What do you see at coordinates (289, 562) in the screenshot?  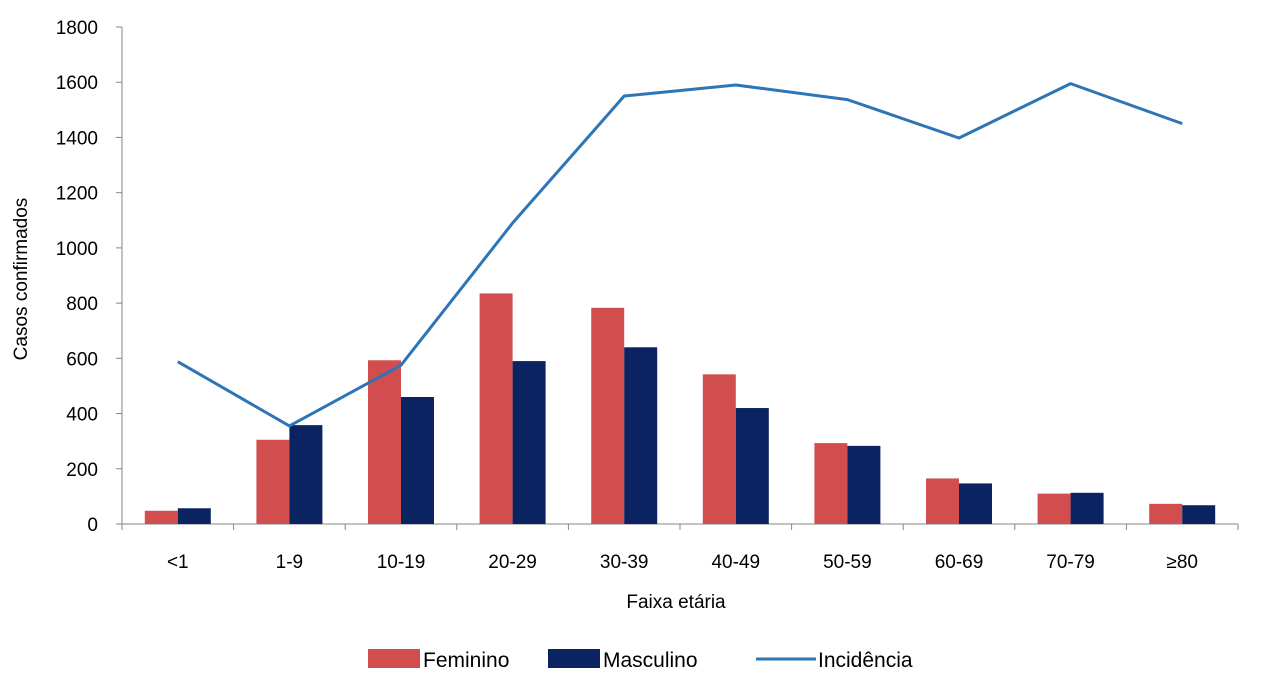 I see `x-tick-label: 1-9` at bounding box center [289, 562].